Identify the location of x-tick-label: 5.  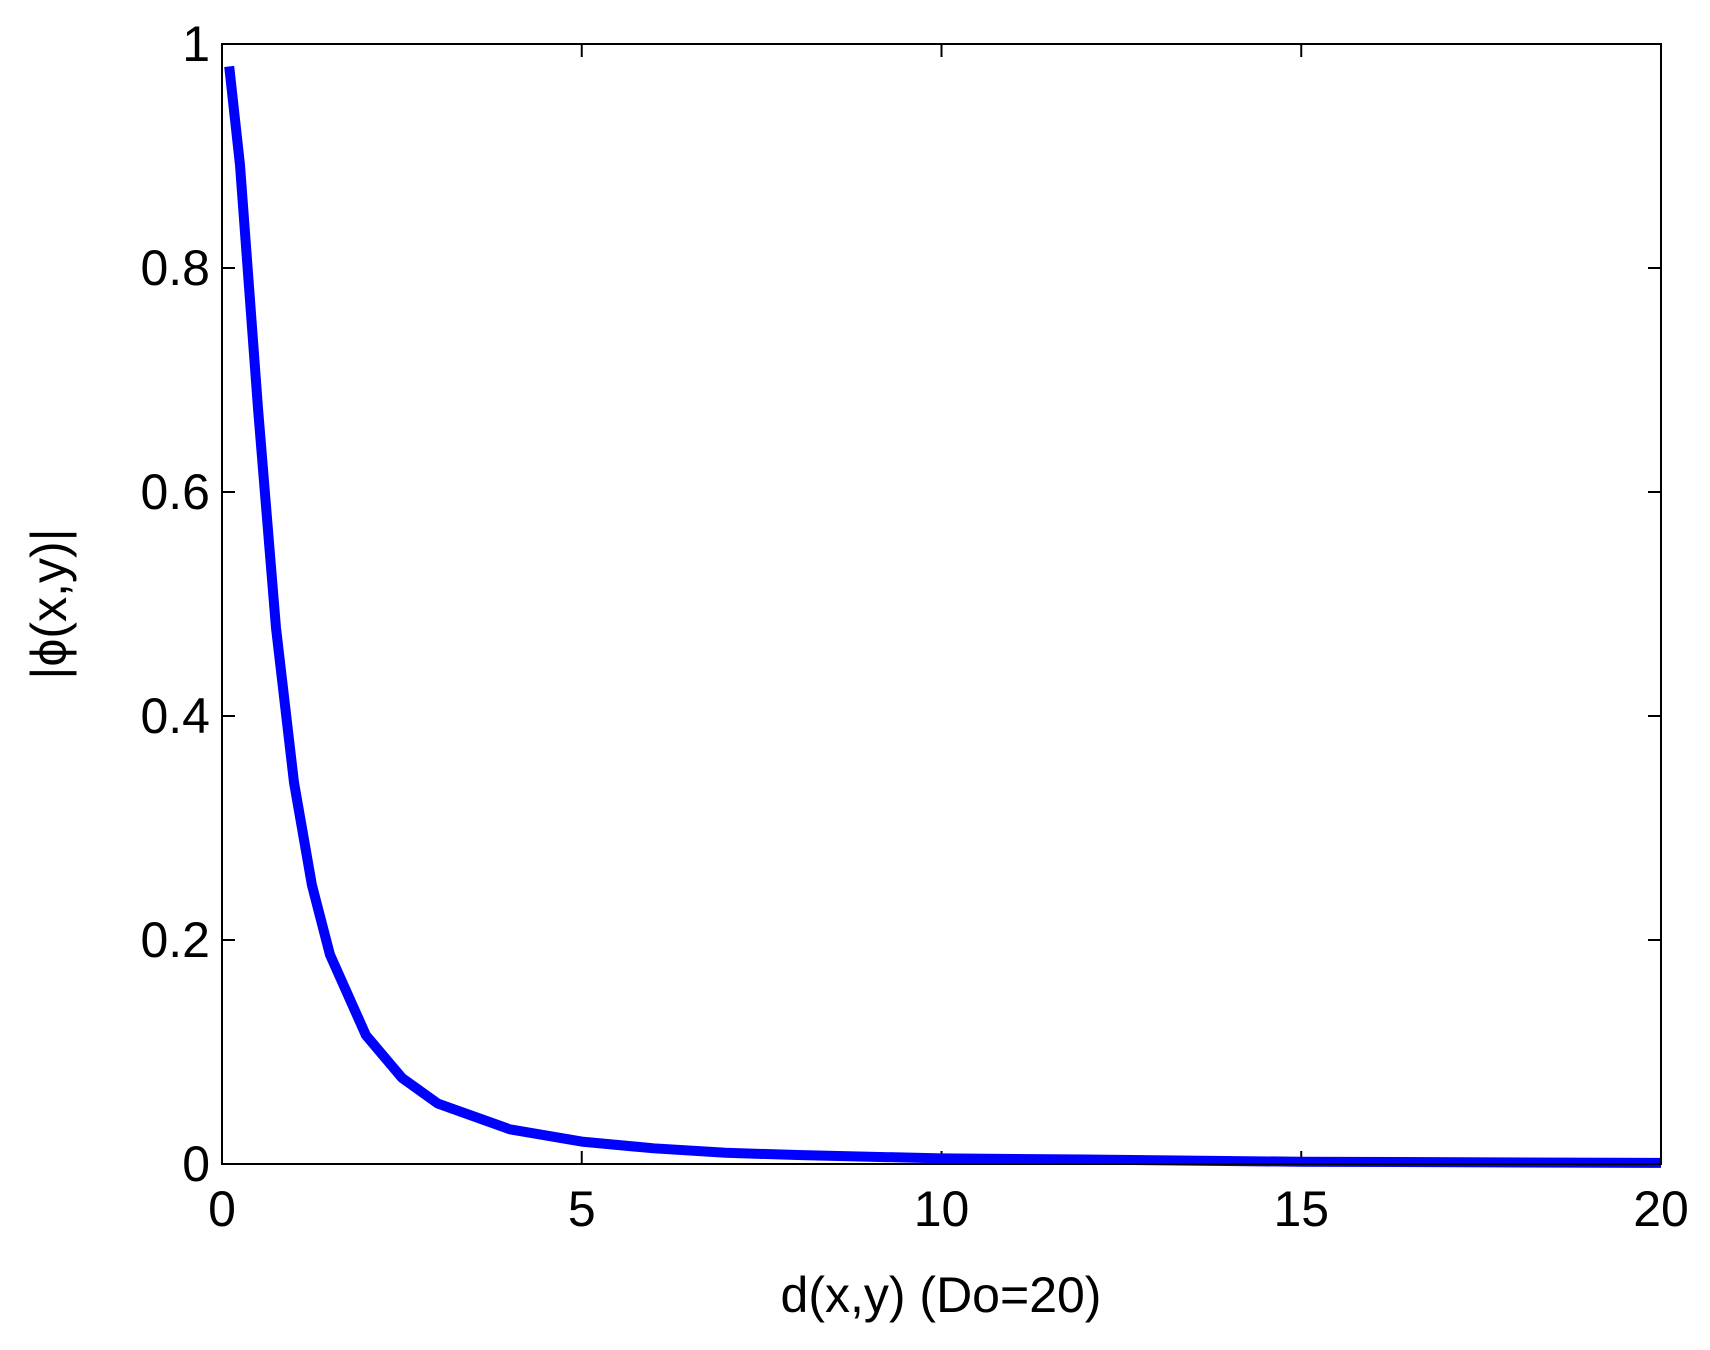
(582, 1209).